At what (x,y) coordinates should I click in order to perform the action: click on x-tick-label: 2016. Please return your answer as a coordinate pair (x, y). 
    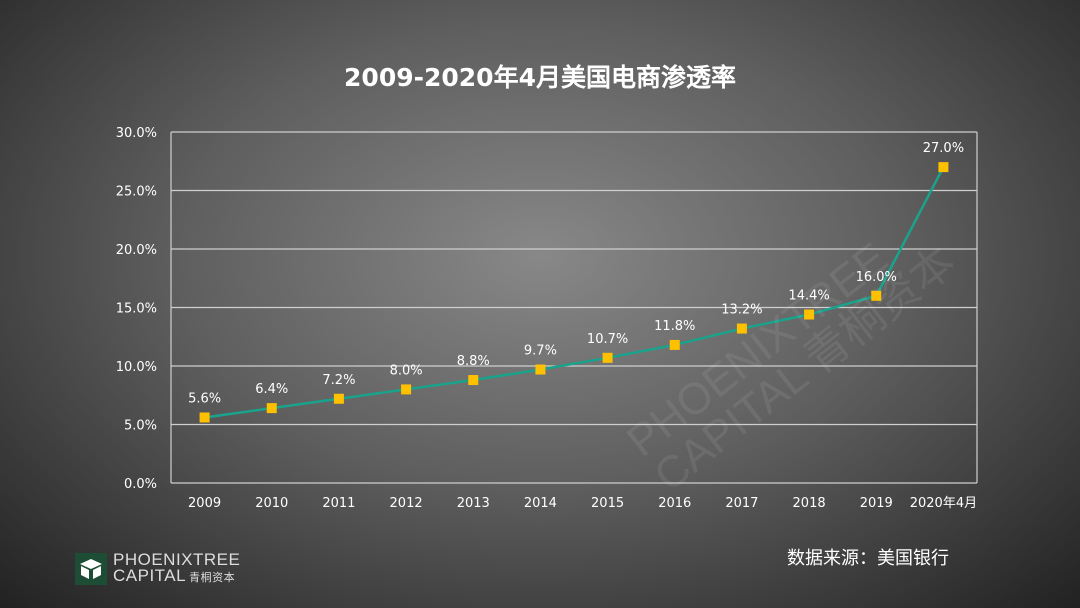
    Looking at the image, I should click on (674, 503).